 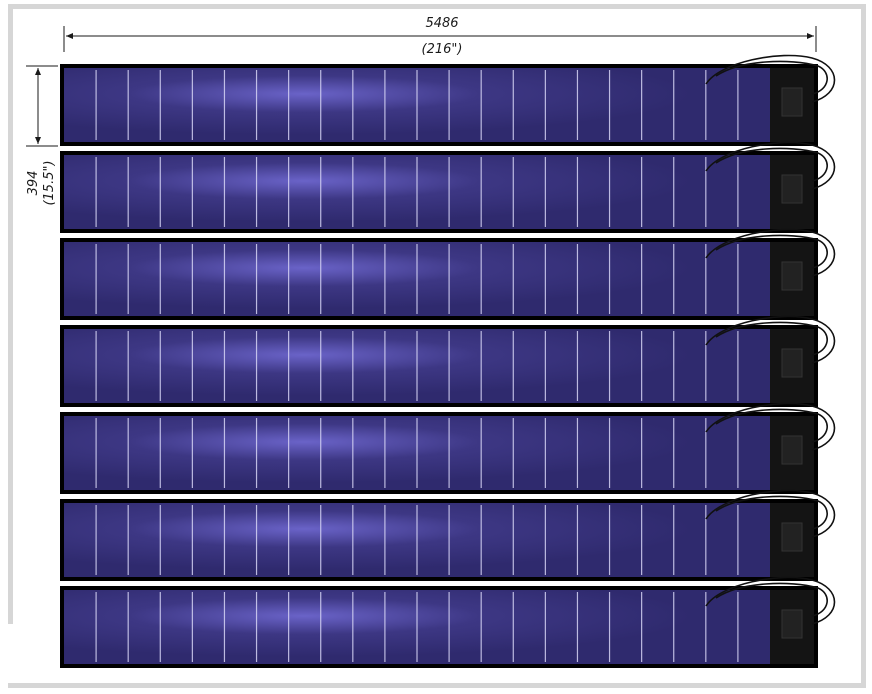 I want to click on height-mm-label: 394, so click(x=33, y=183).